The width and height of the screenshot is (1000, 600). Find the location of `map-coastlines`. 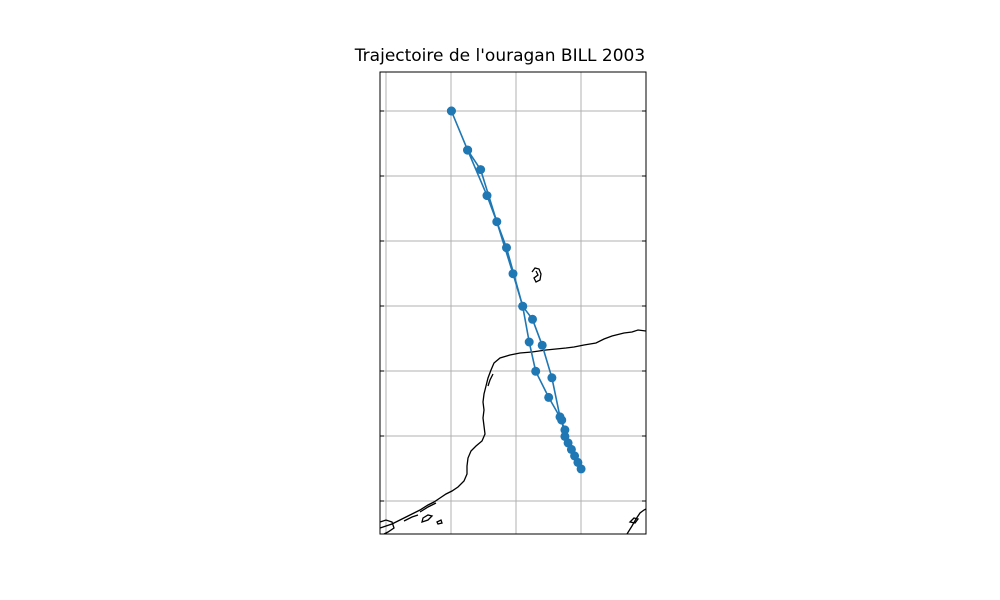

map-coastlines is located at coordinates (513, 400).